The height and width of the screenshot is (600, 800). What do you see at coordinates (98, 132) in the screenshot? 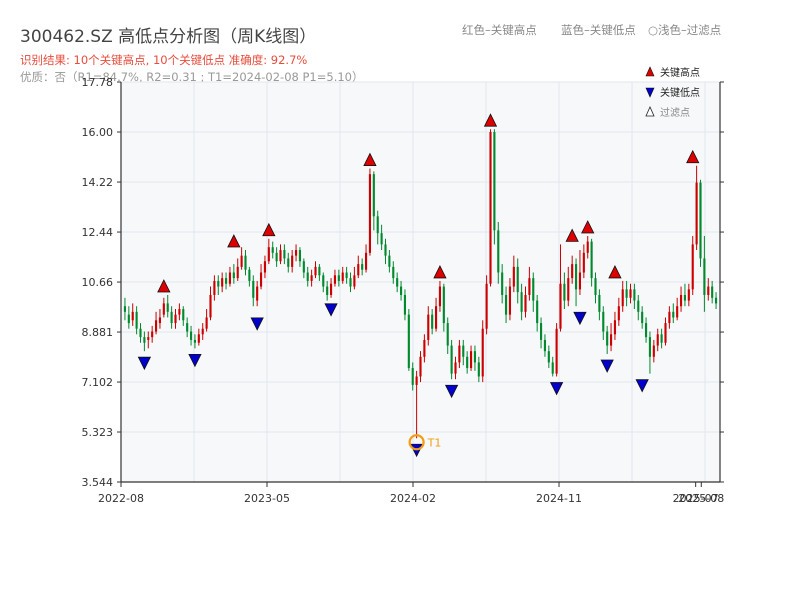
I see `y-tick-label: 16.00` at bounding box center [98, 132].